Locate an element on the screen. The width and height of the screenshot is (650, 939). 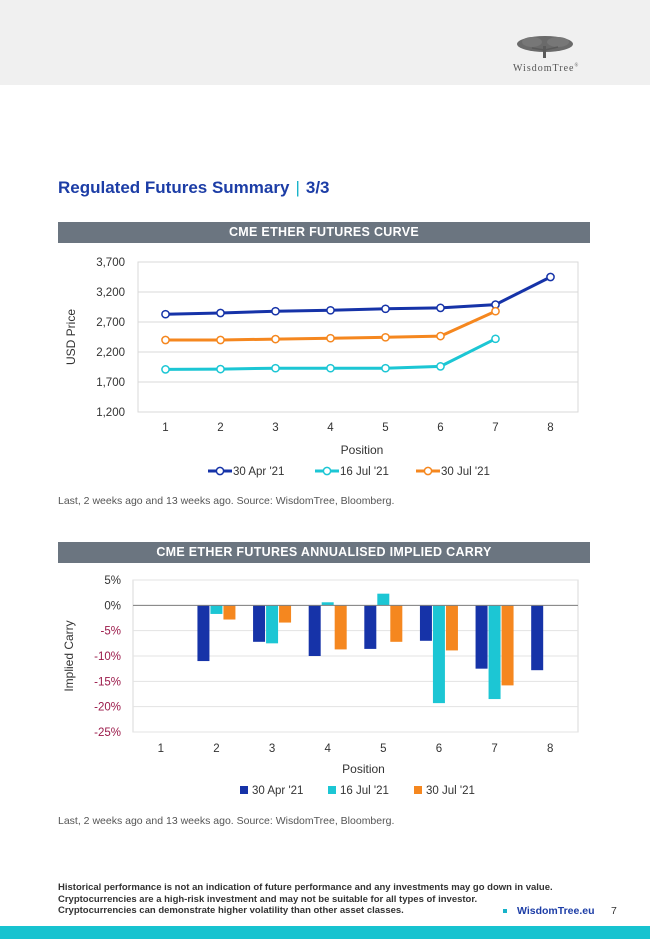
y-tick-label: 3,700 is located at coordinates (110, 263).